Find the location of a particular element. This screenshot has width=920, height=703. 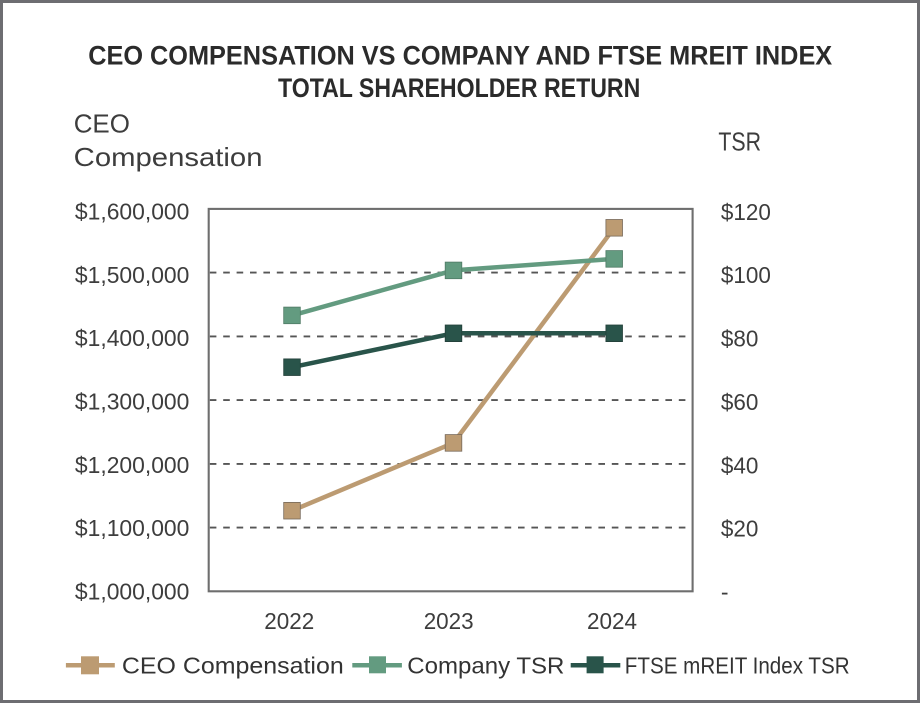

svg-text: $1,500,000 is located at coordinates (132, 275).